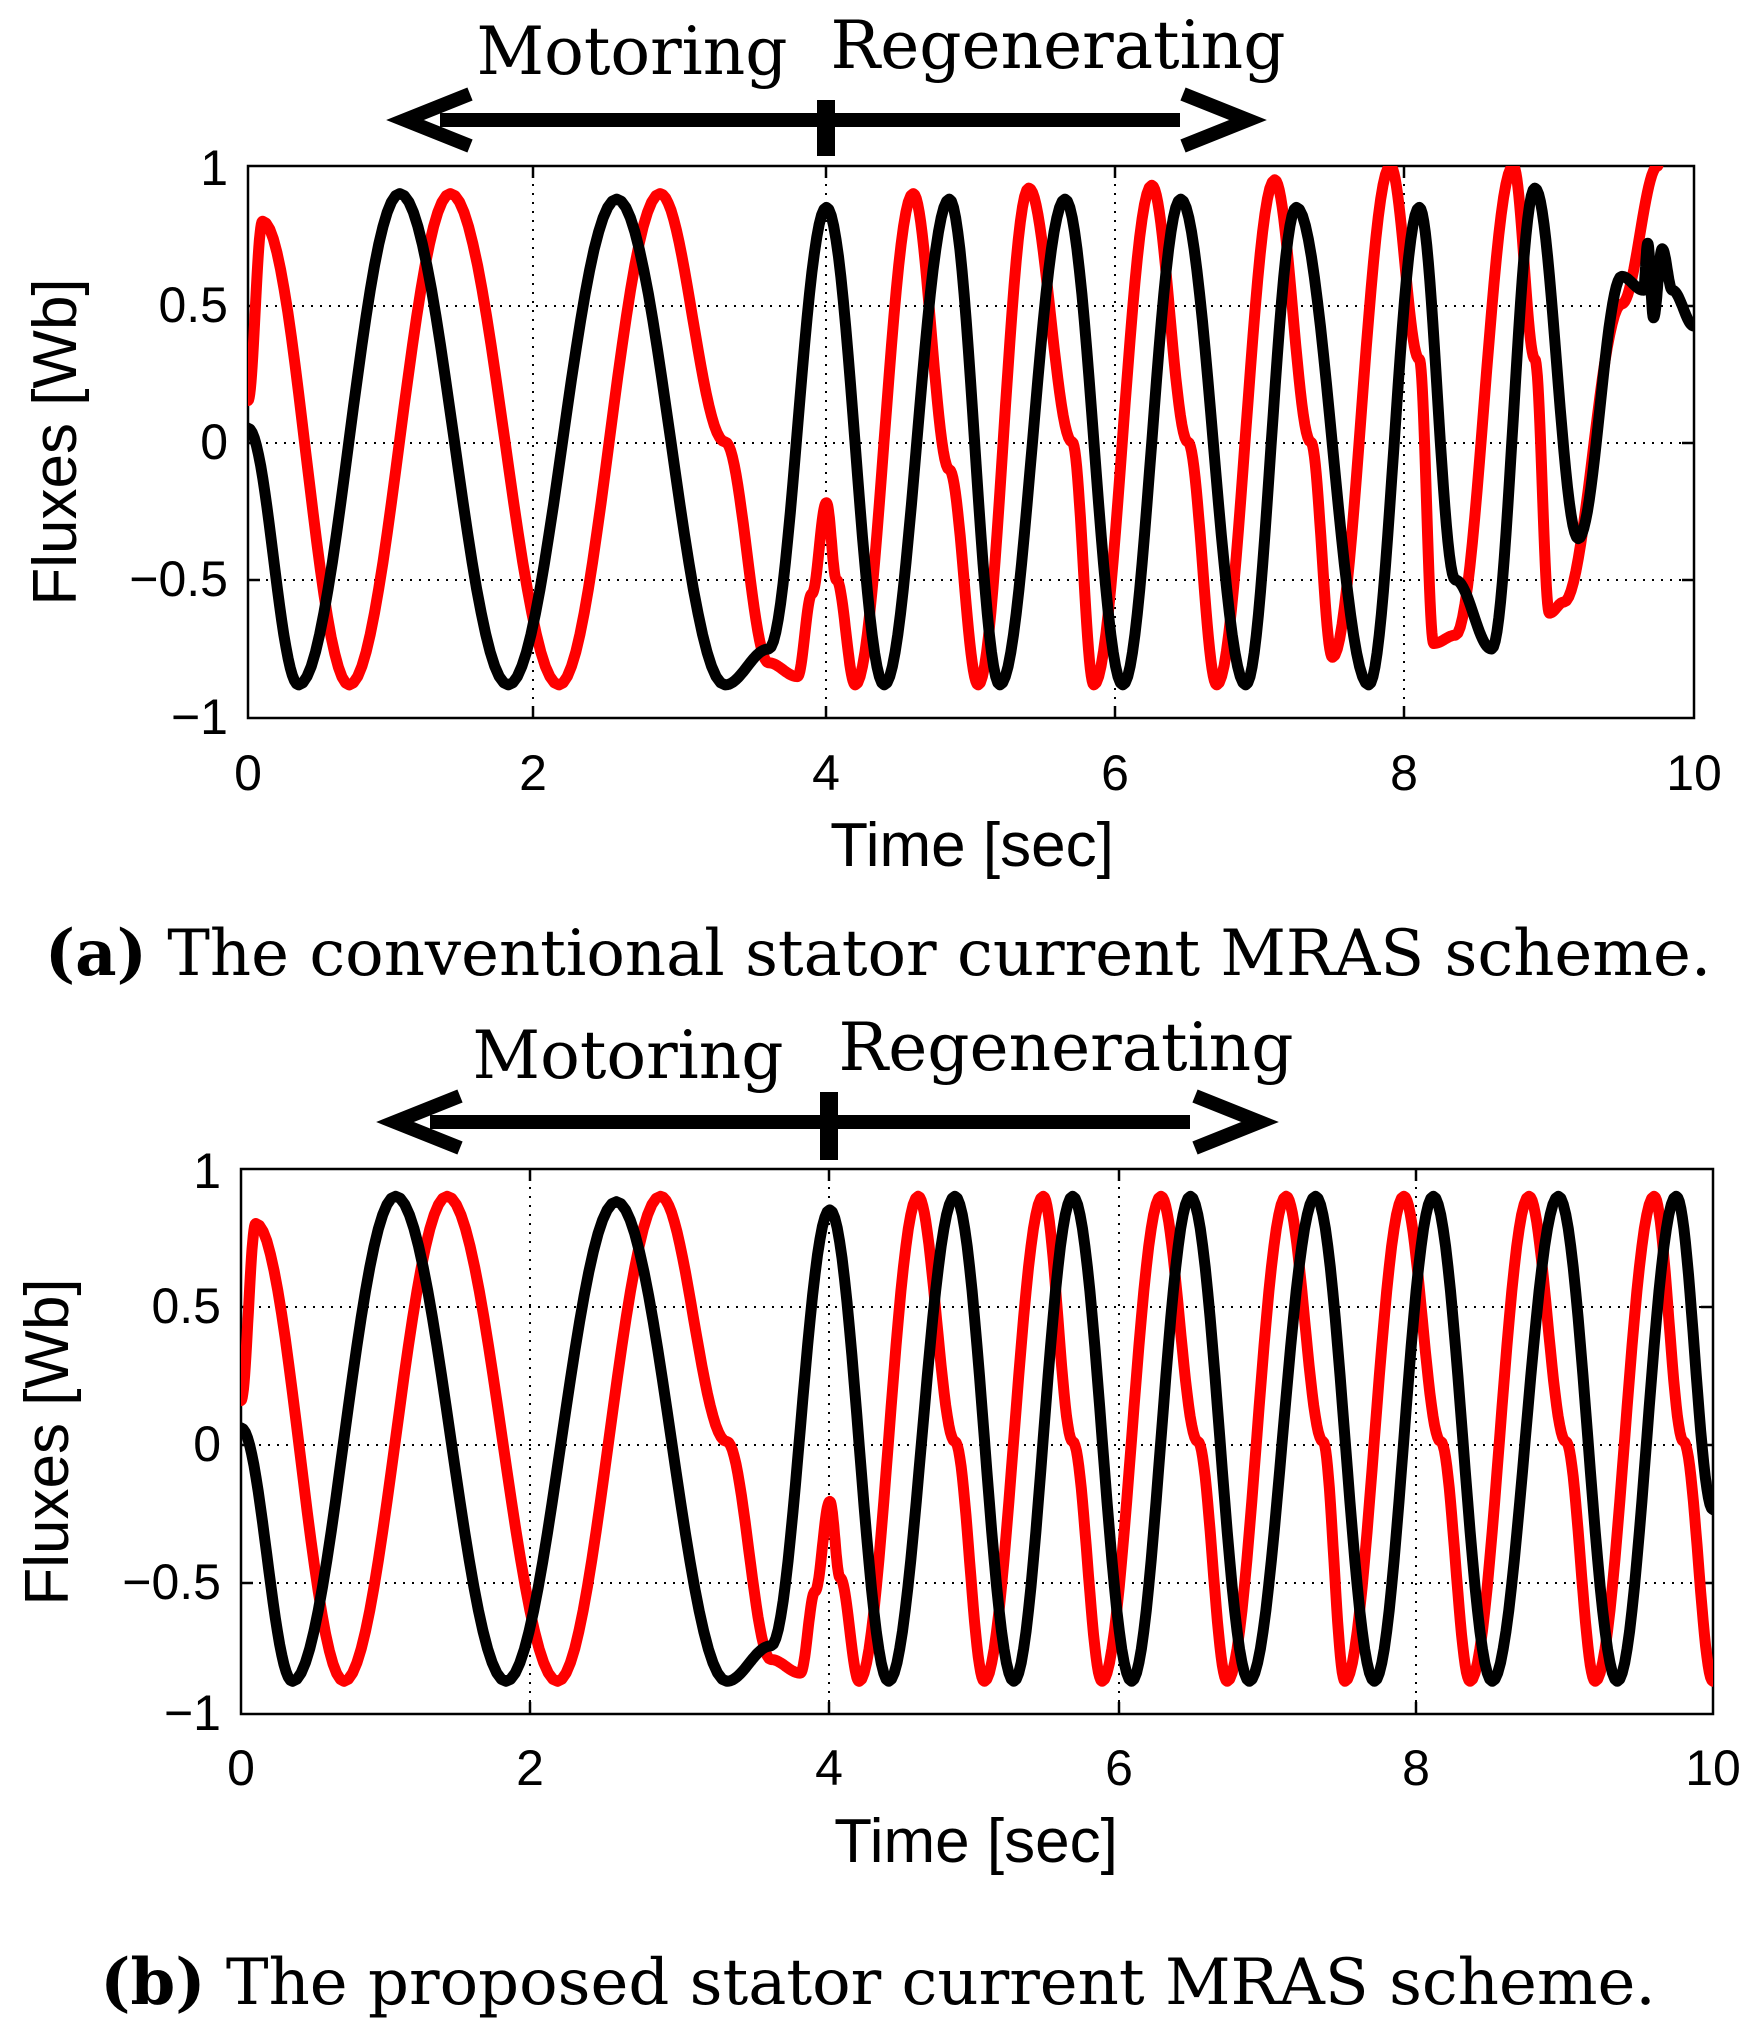 The width and height of the screenshot is (1757, 2035). Describe the element at coordinates (96, 953) in the screenshot. I see `caption-a-prefix: (a)` at that location.